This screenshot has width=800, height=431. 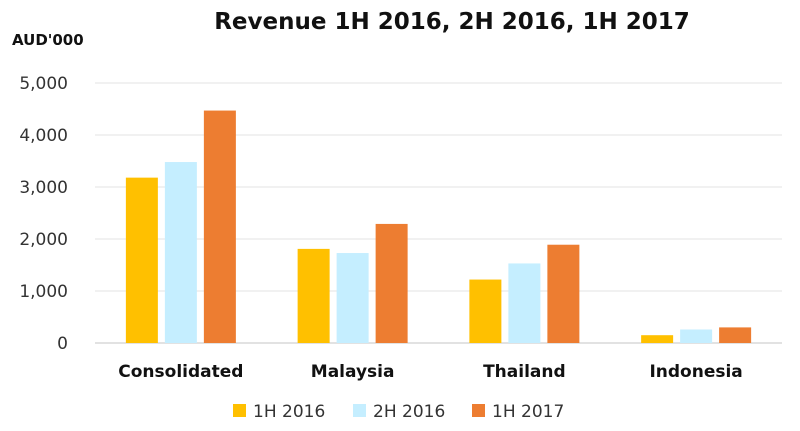 I want to click on bar-consolidated-1h-2016, so click(x=141, y=260).